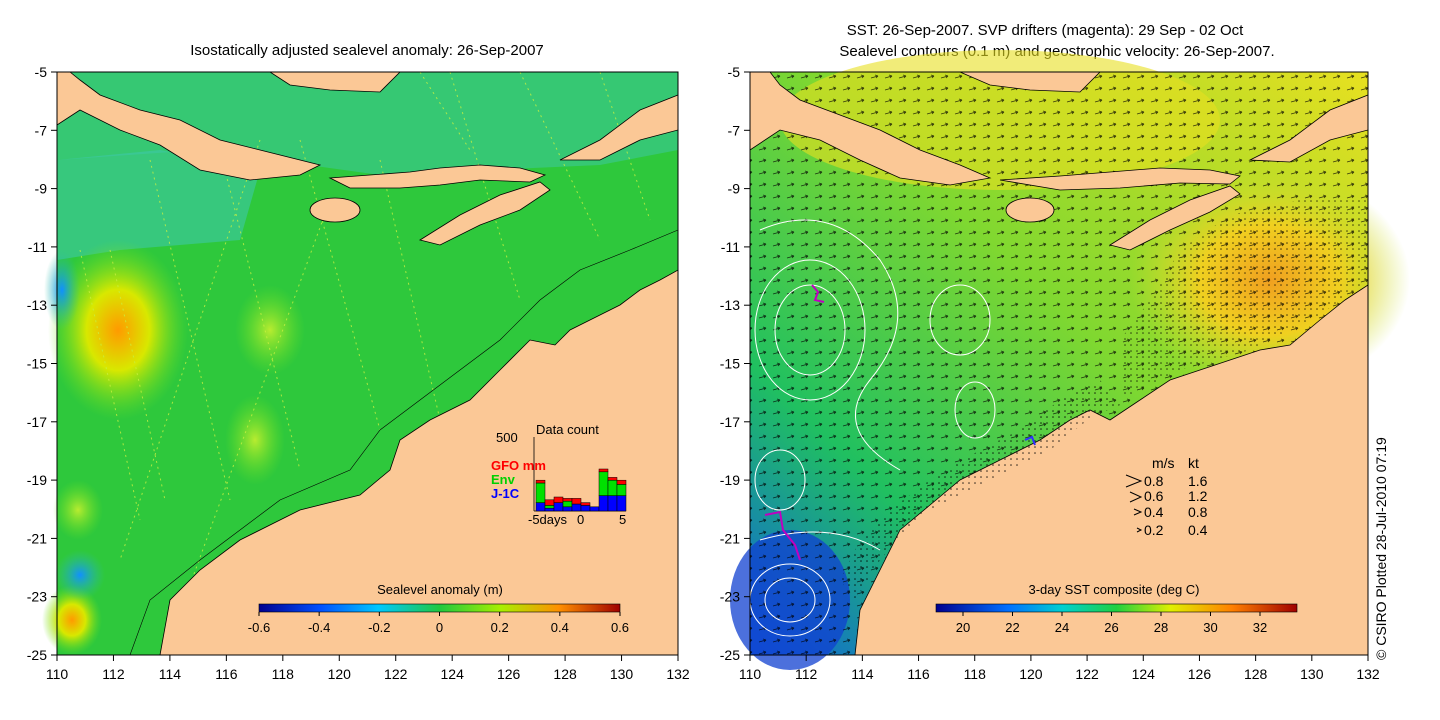  I want to click on sla-y-tick-label: -21, so click(37, 538).